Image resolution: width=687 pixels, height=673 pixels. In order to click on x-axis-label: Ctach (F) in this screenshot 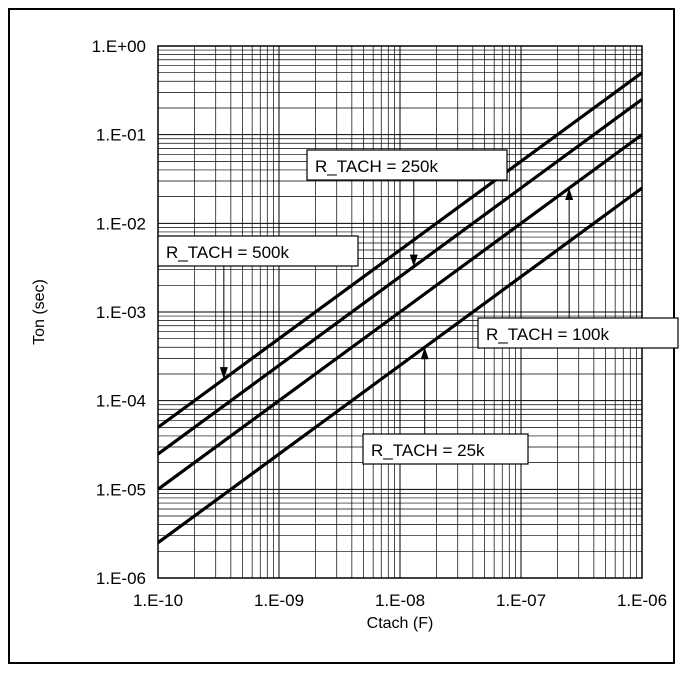, I will do `click(400, 623)`.